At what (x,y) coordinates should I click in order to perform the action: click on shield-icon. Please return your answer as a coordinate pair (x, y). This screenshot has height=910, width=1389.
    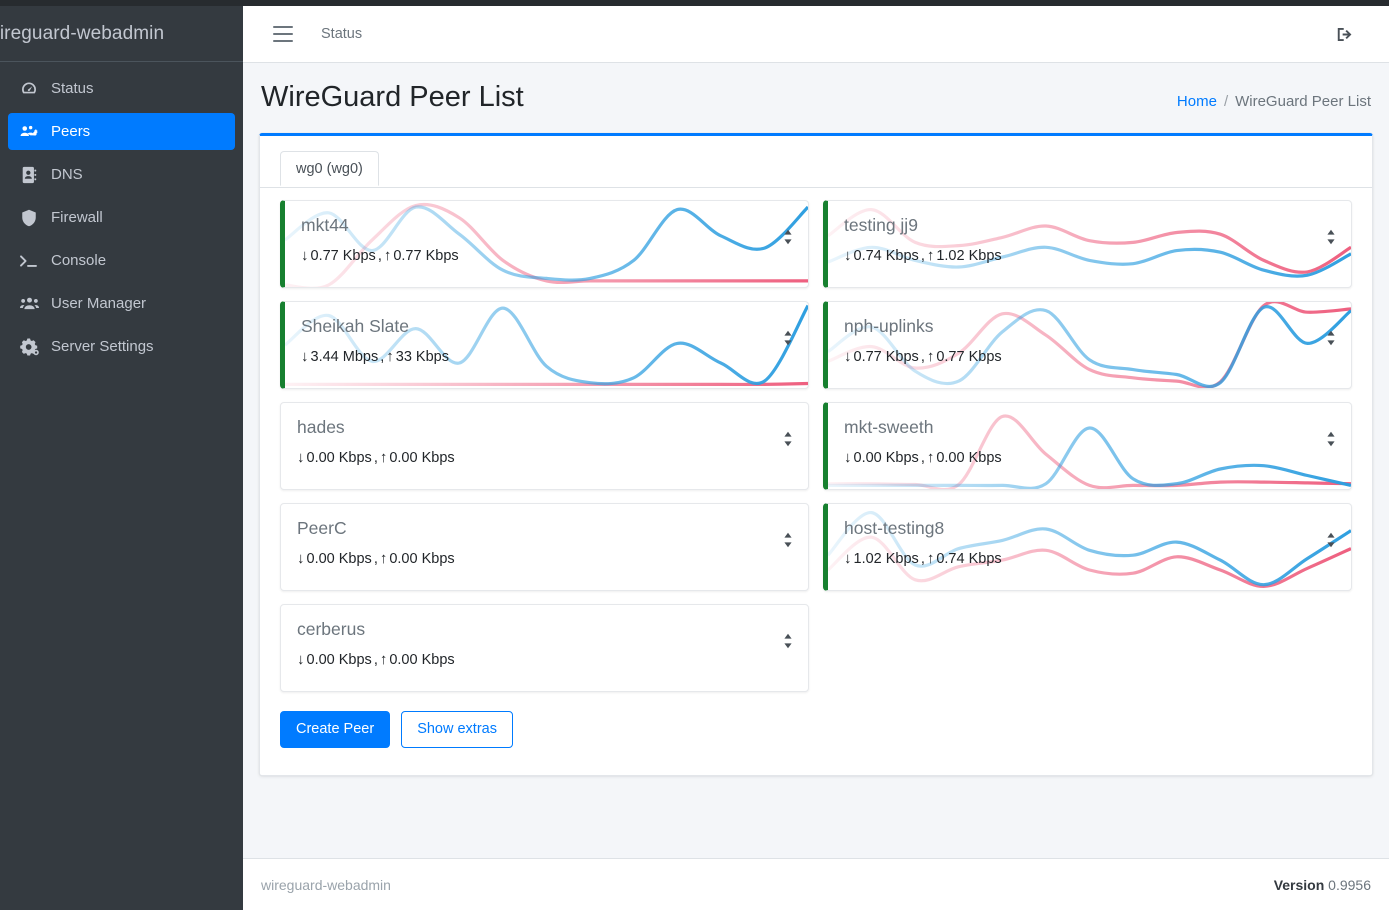
    Looking at the image, I should click on (29, 218).